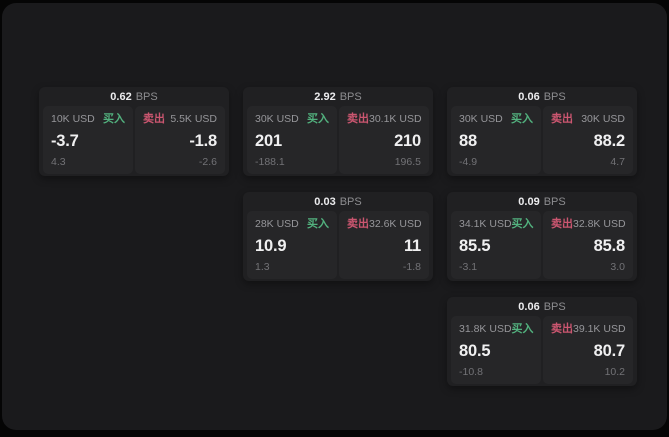 Image resolution: width=669 pixels, height=437 pixels. I want to click on sell-size: 32.8K USD, so click(599, 224).